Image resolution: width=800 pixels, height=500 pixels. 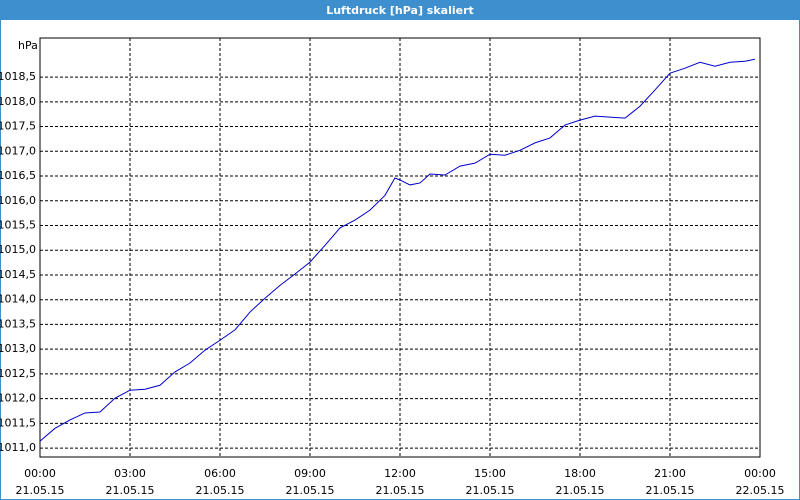 What do you see at coordinates (18, 150) in the screenshot?
I see `y-tick-label: 1017,0` at bounding box center [18, 150].